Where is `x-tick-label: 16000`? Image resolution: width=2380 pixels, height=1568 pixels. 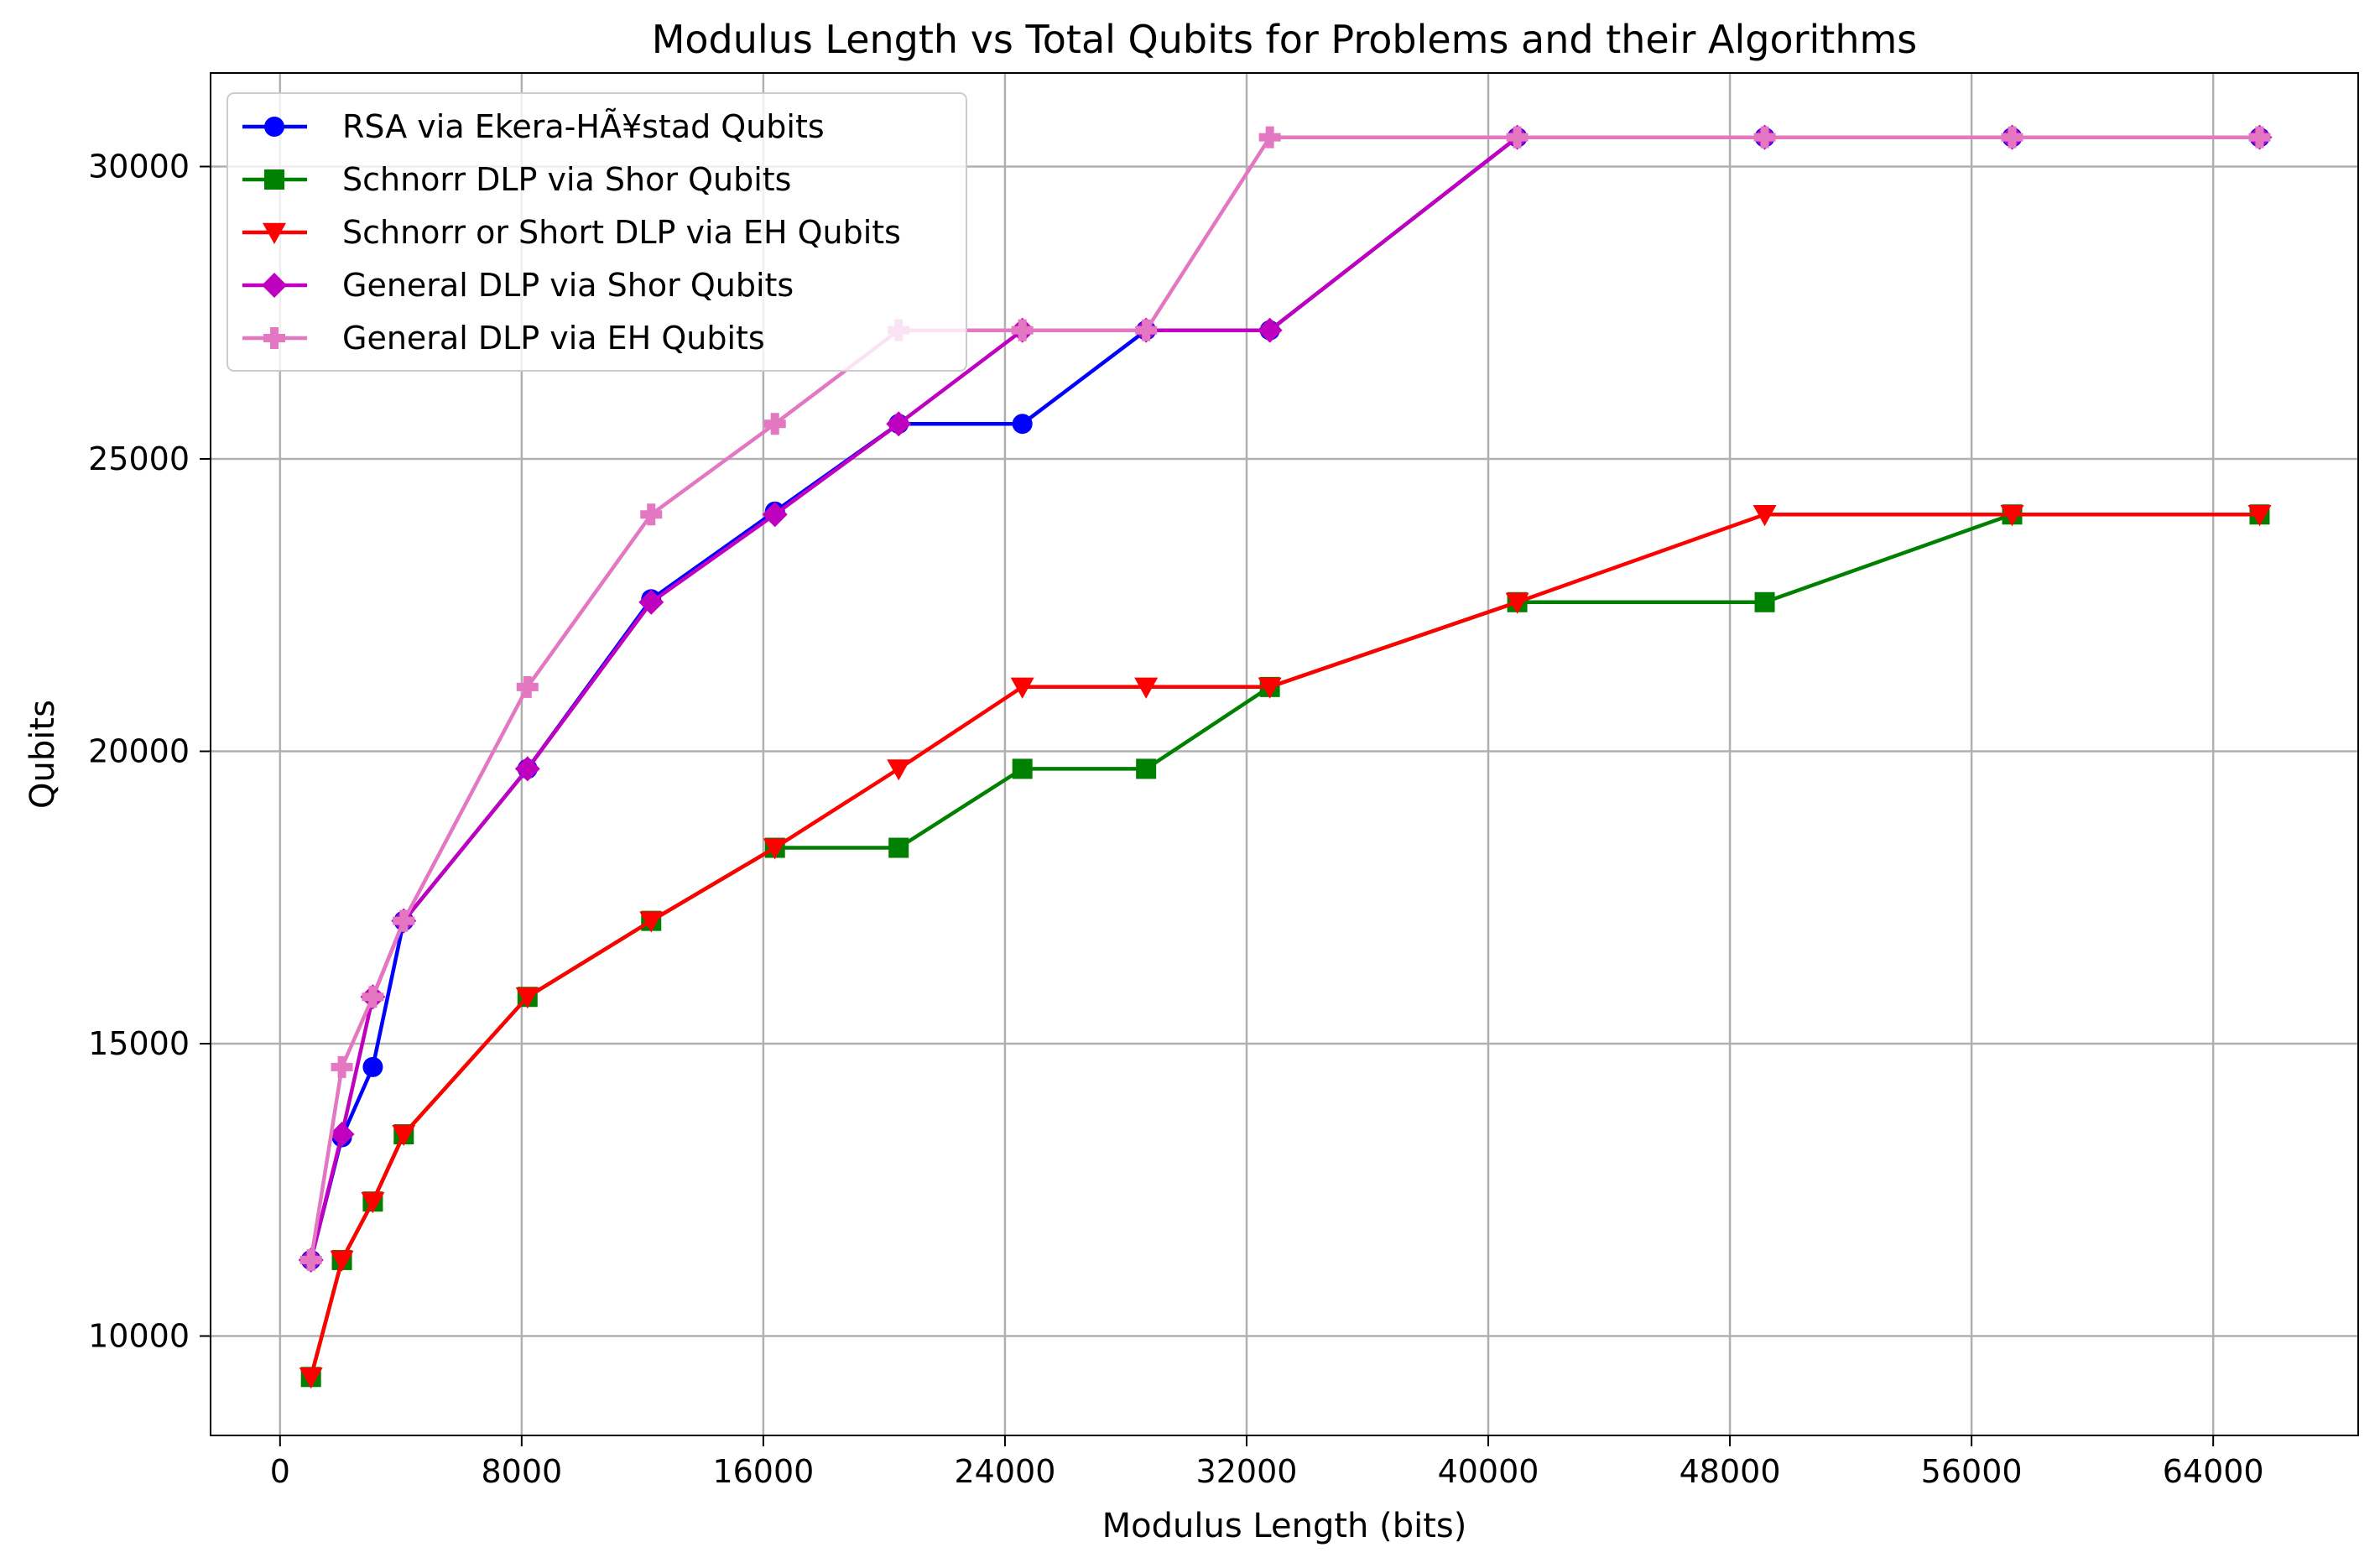 x-tick-label: 16000 is located at coordinates (763, 1472).